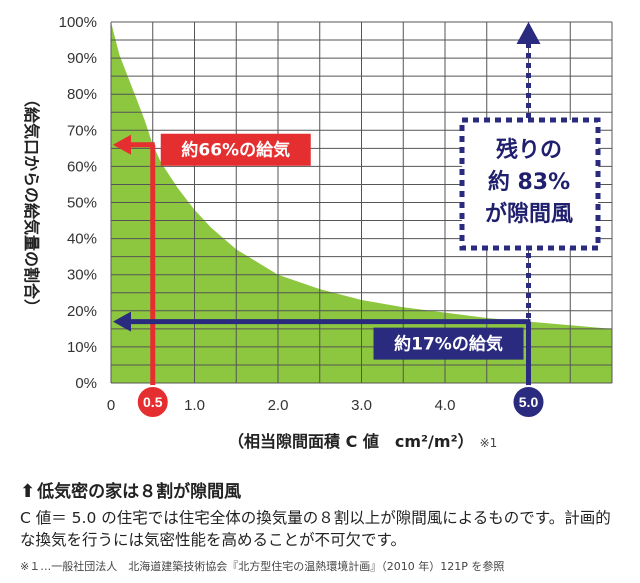 The height and width of the screenshot is (583, 640). I want to click on y-axis-label: （給気口からの給気量の割合）, so click(31, 203).